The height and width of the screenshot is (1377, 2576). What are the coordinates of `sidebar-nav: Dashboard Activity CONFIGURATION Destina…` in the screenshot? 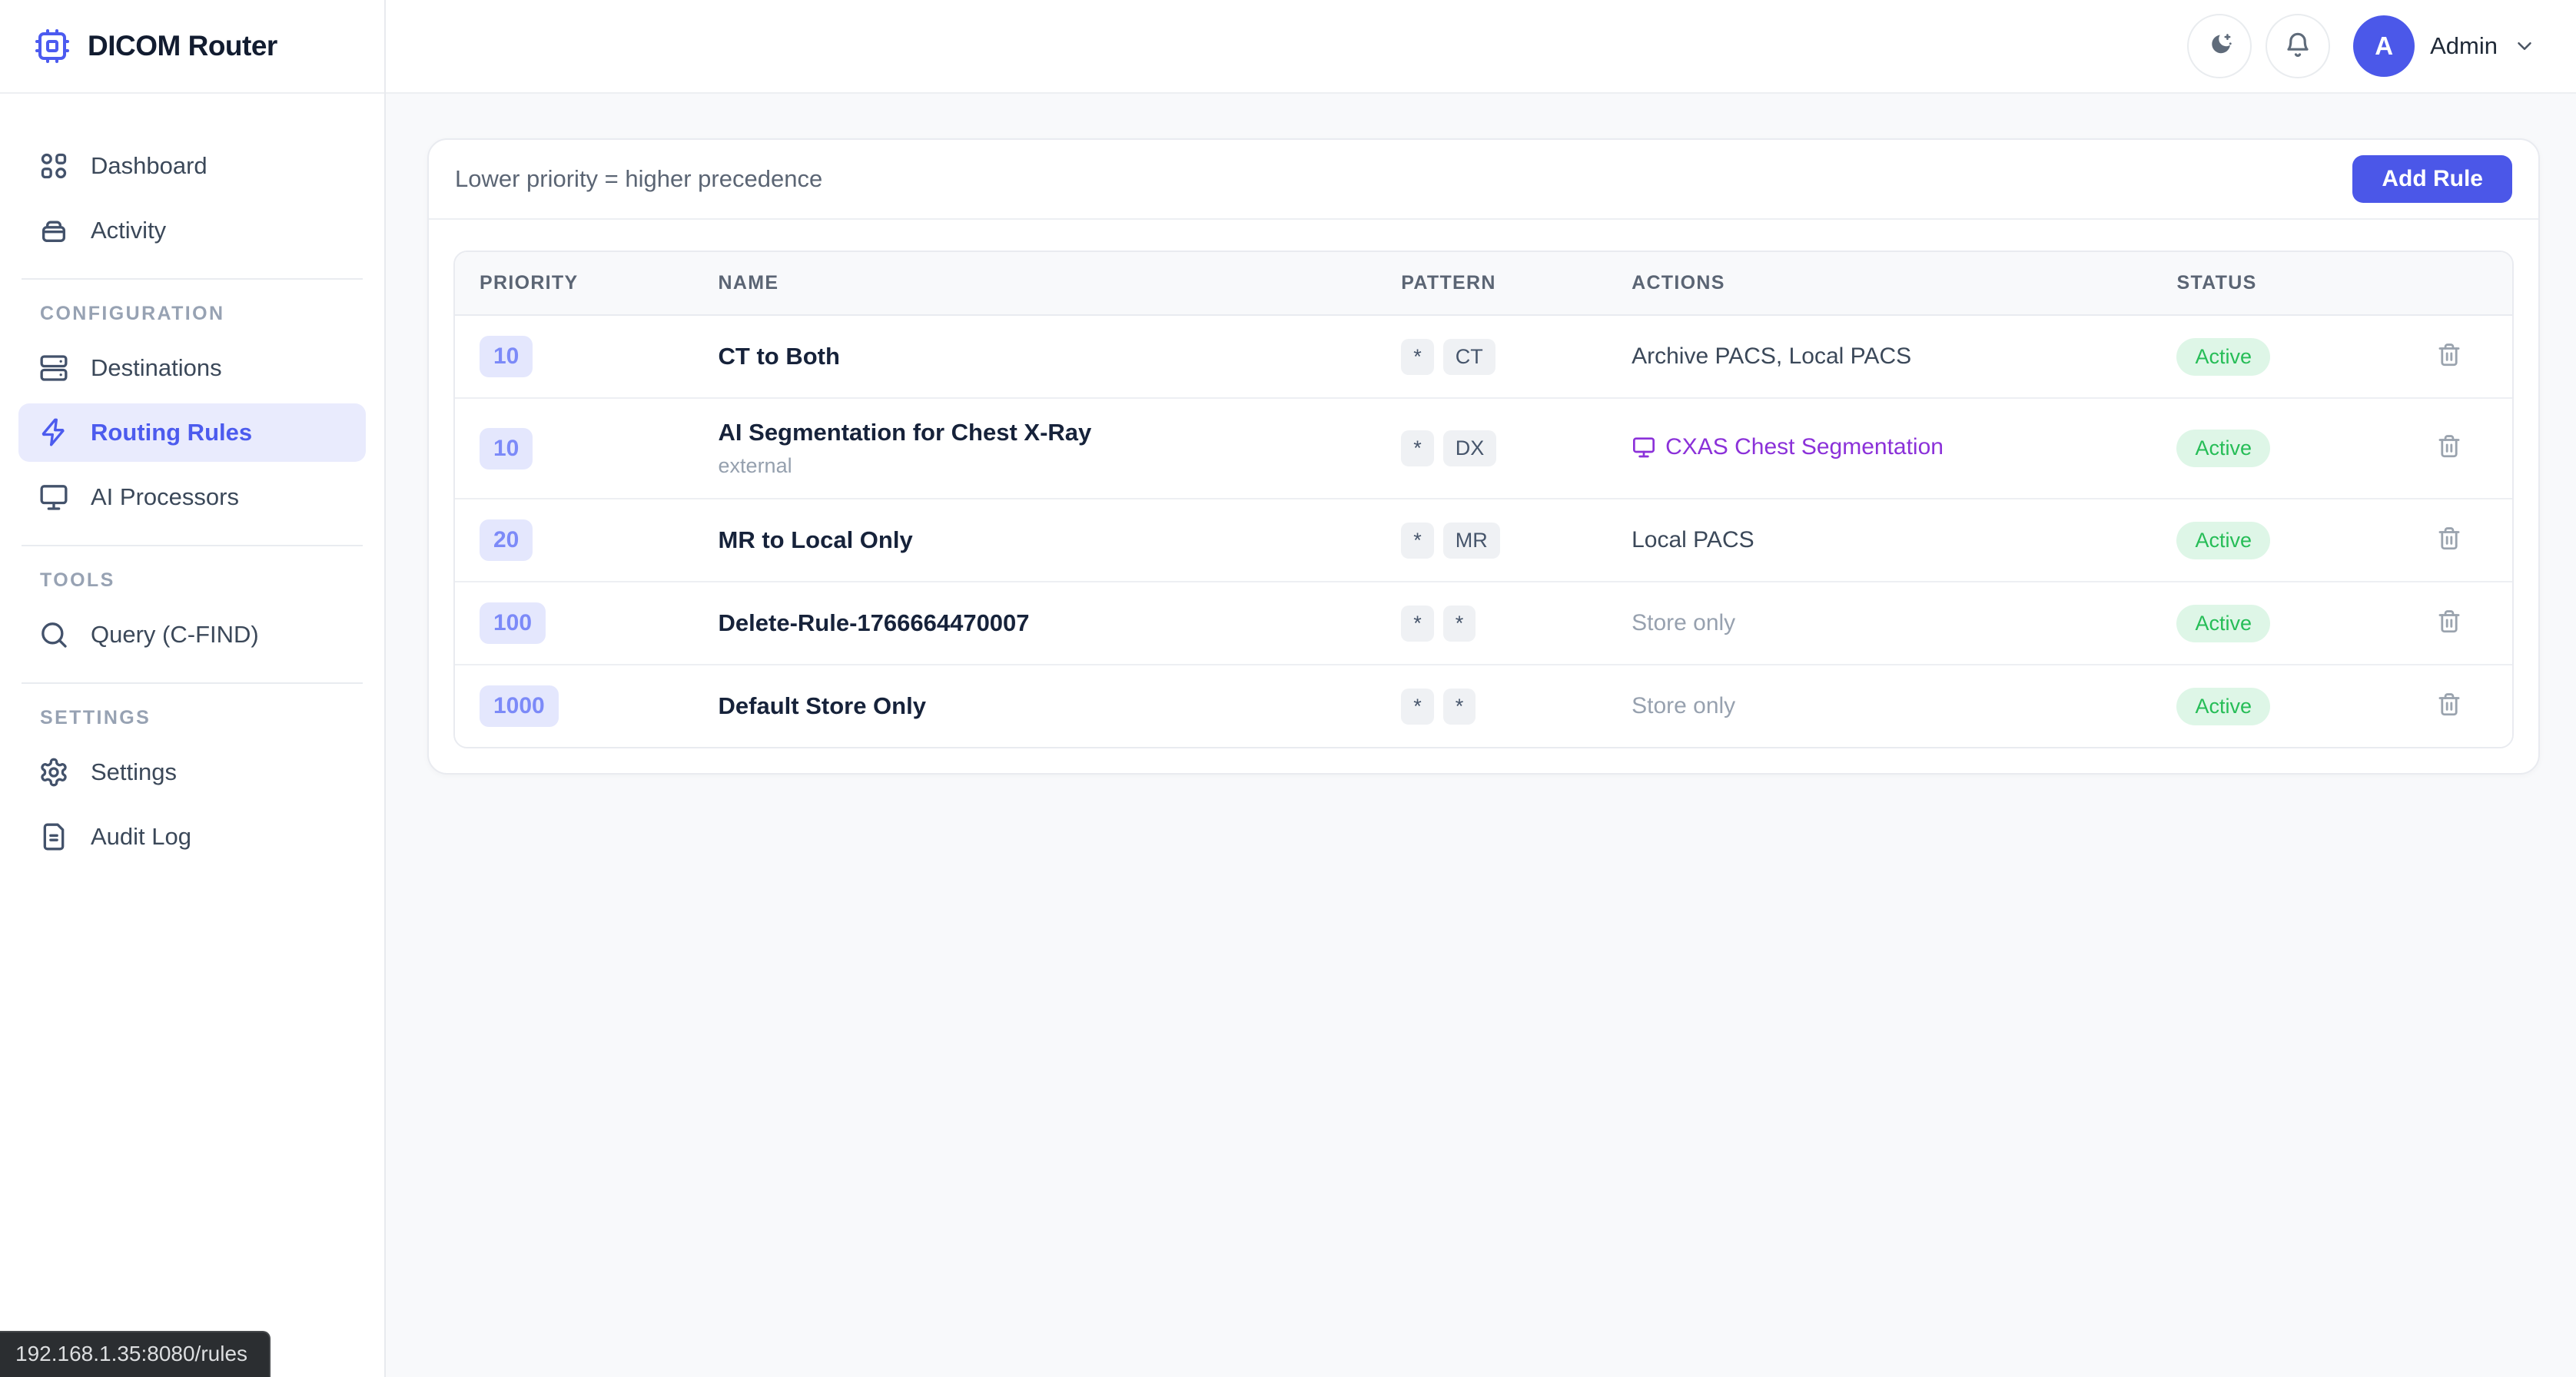 It's located at (192, 492).